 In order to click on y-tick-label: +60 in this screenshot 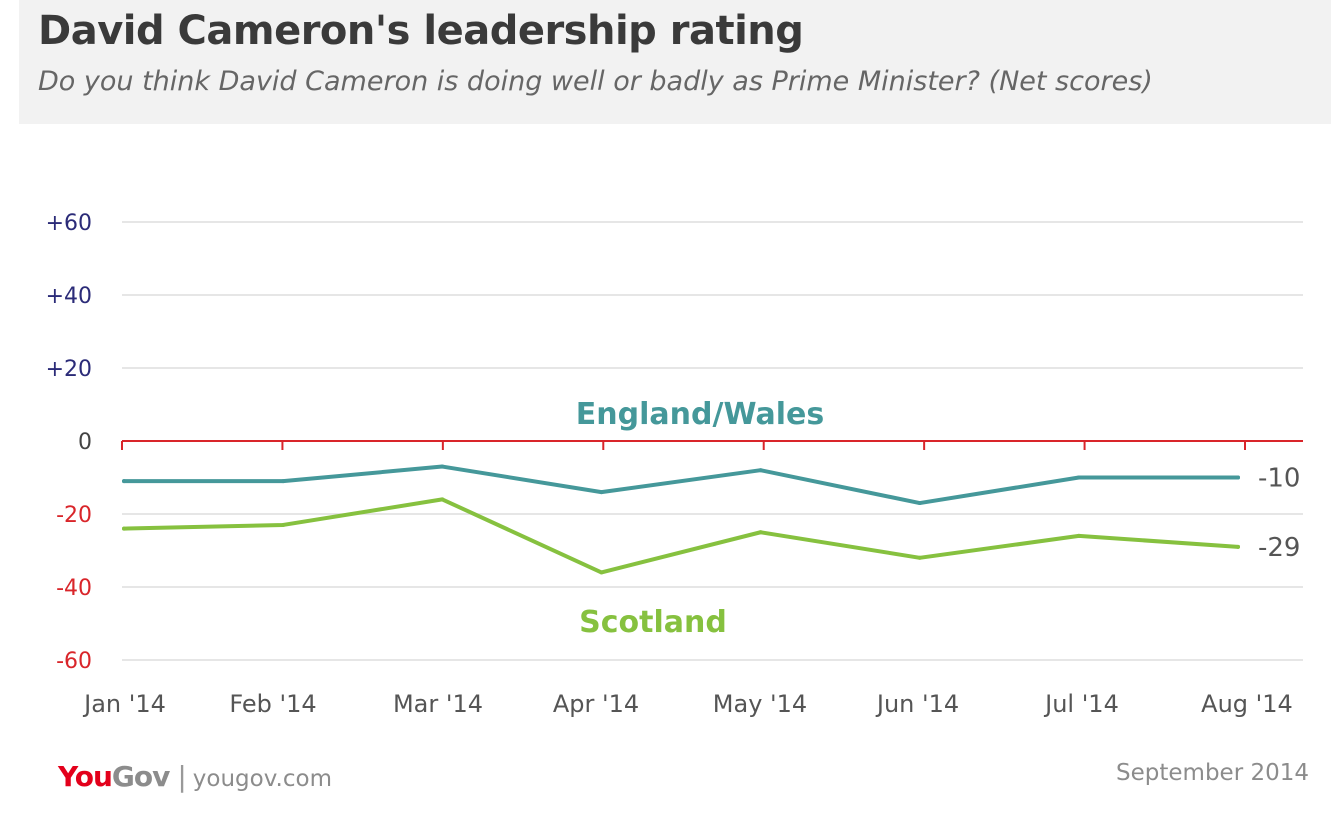, I will do `click(69, 223)`.